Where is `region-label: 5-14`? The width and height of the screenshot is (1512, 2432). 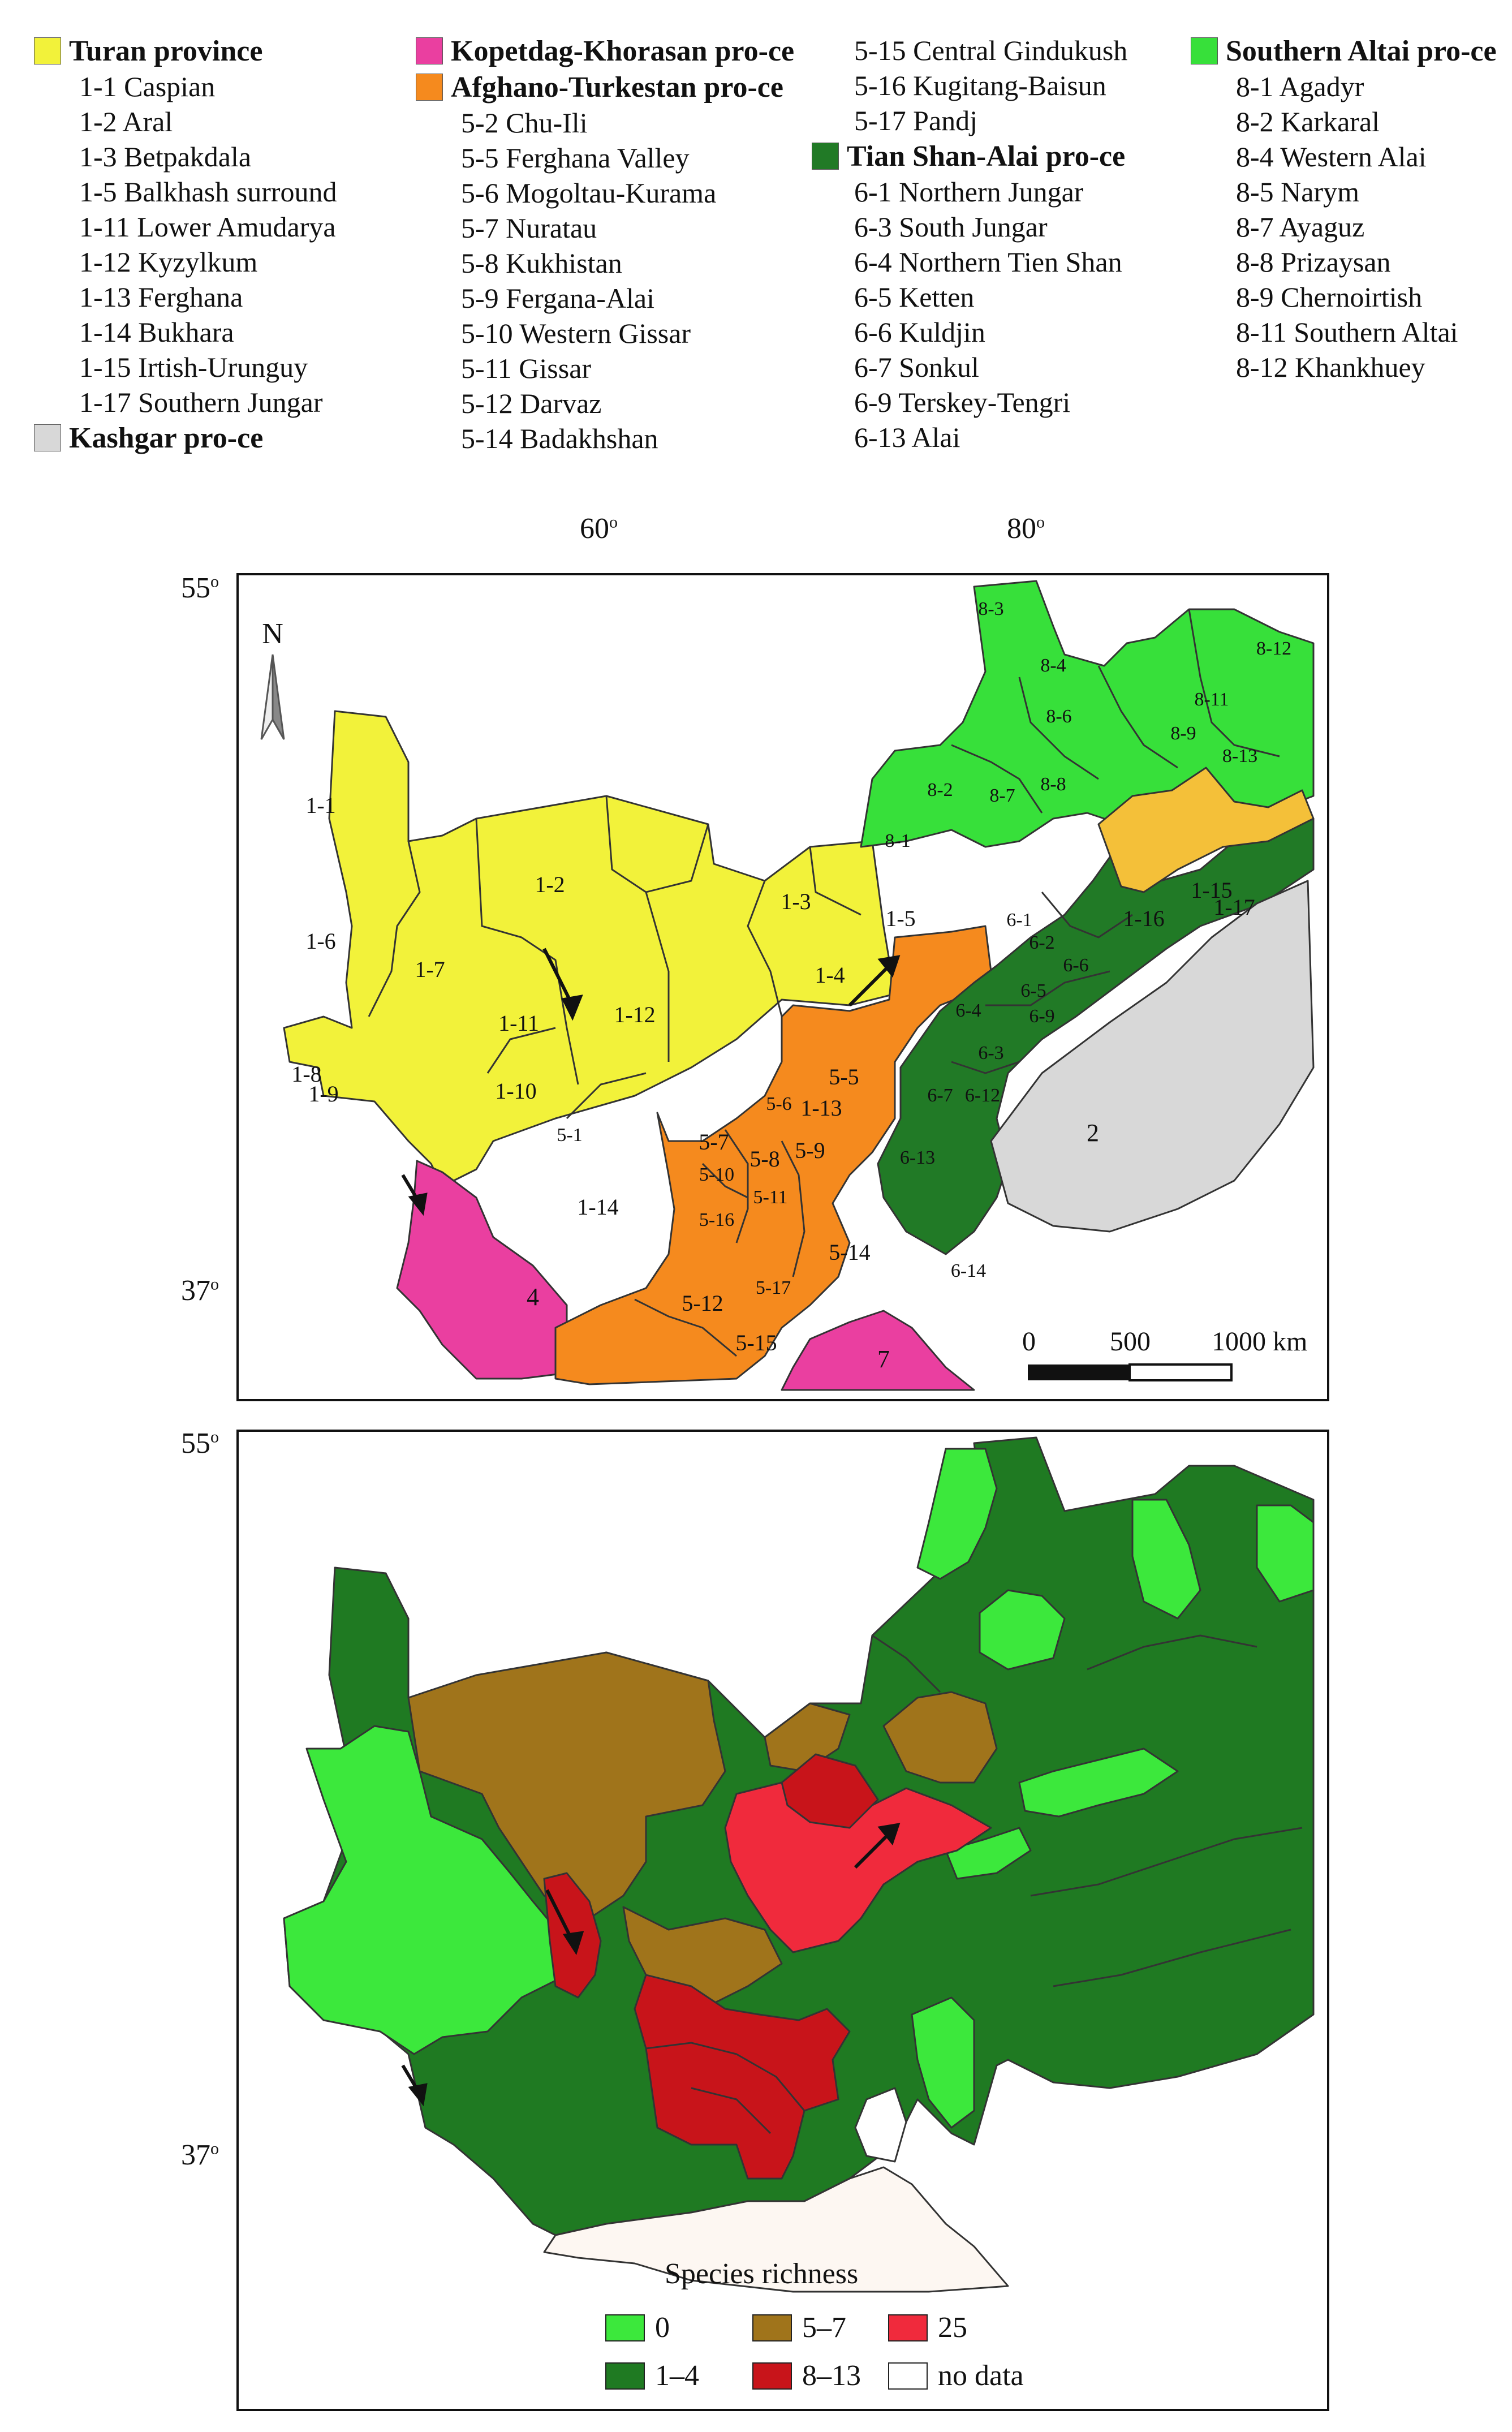 region-label: 5-14 is located at coordinates (849, 1252).